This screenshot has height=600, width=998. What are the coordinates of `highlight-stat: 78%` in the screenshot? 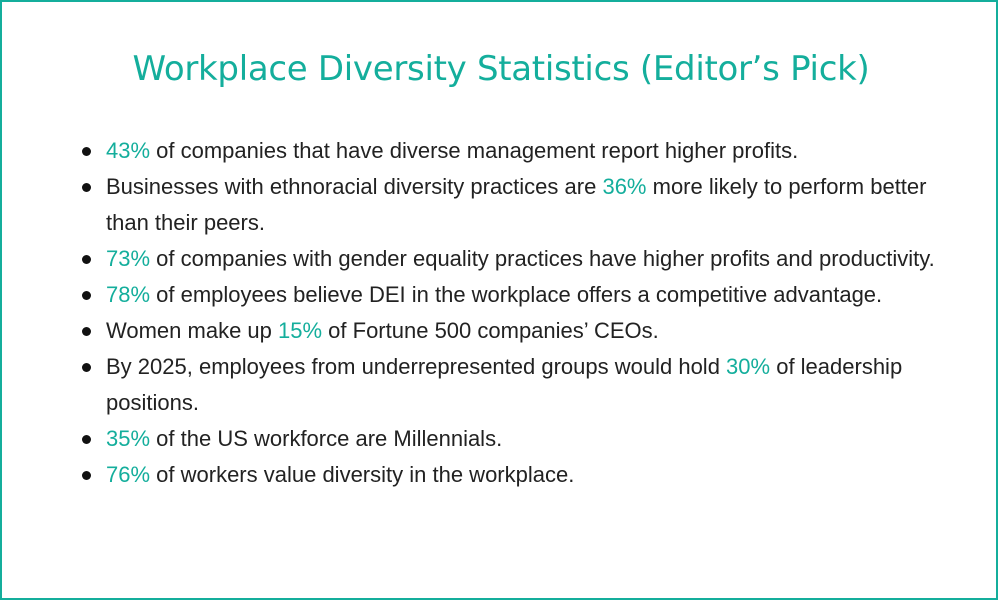 It's located at (128, 294).